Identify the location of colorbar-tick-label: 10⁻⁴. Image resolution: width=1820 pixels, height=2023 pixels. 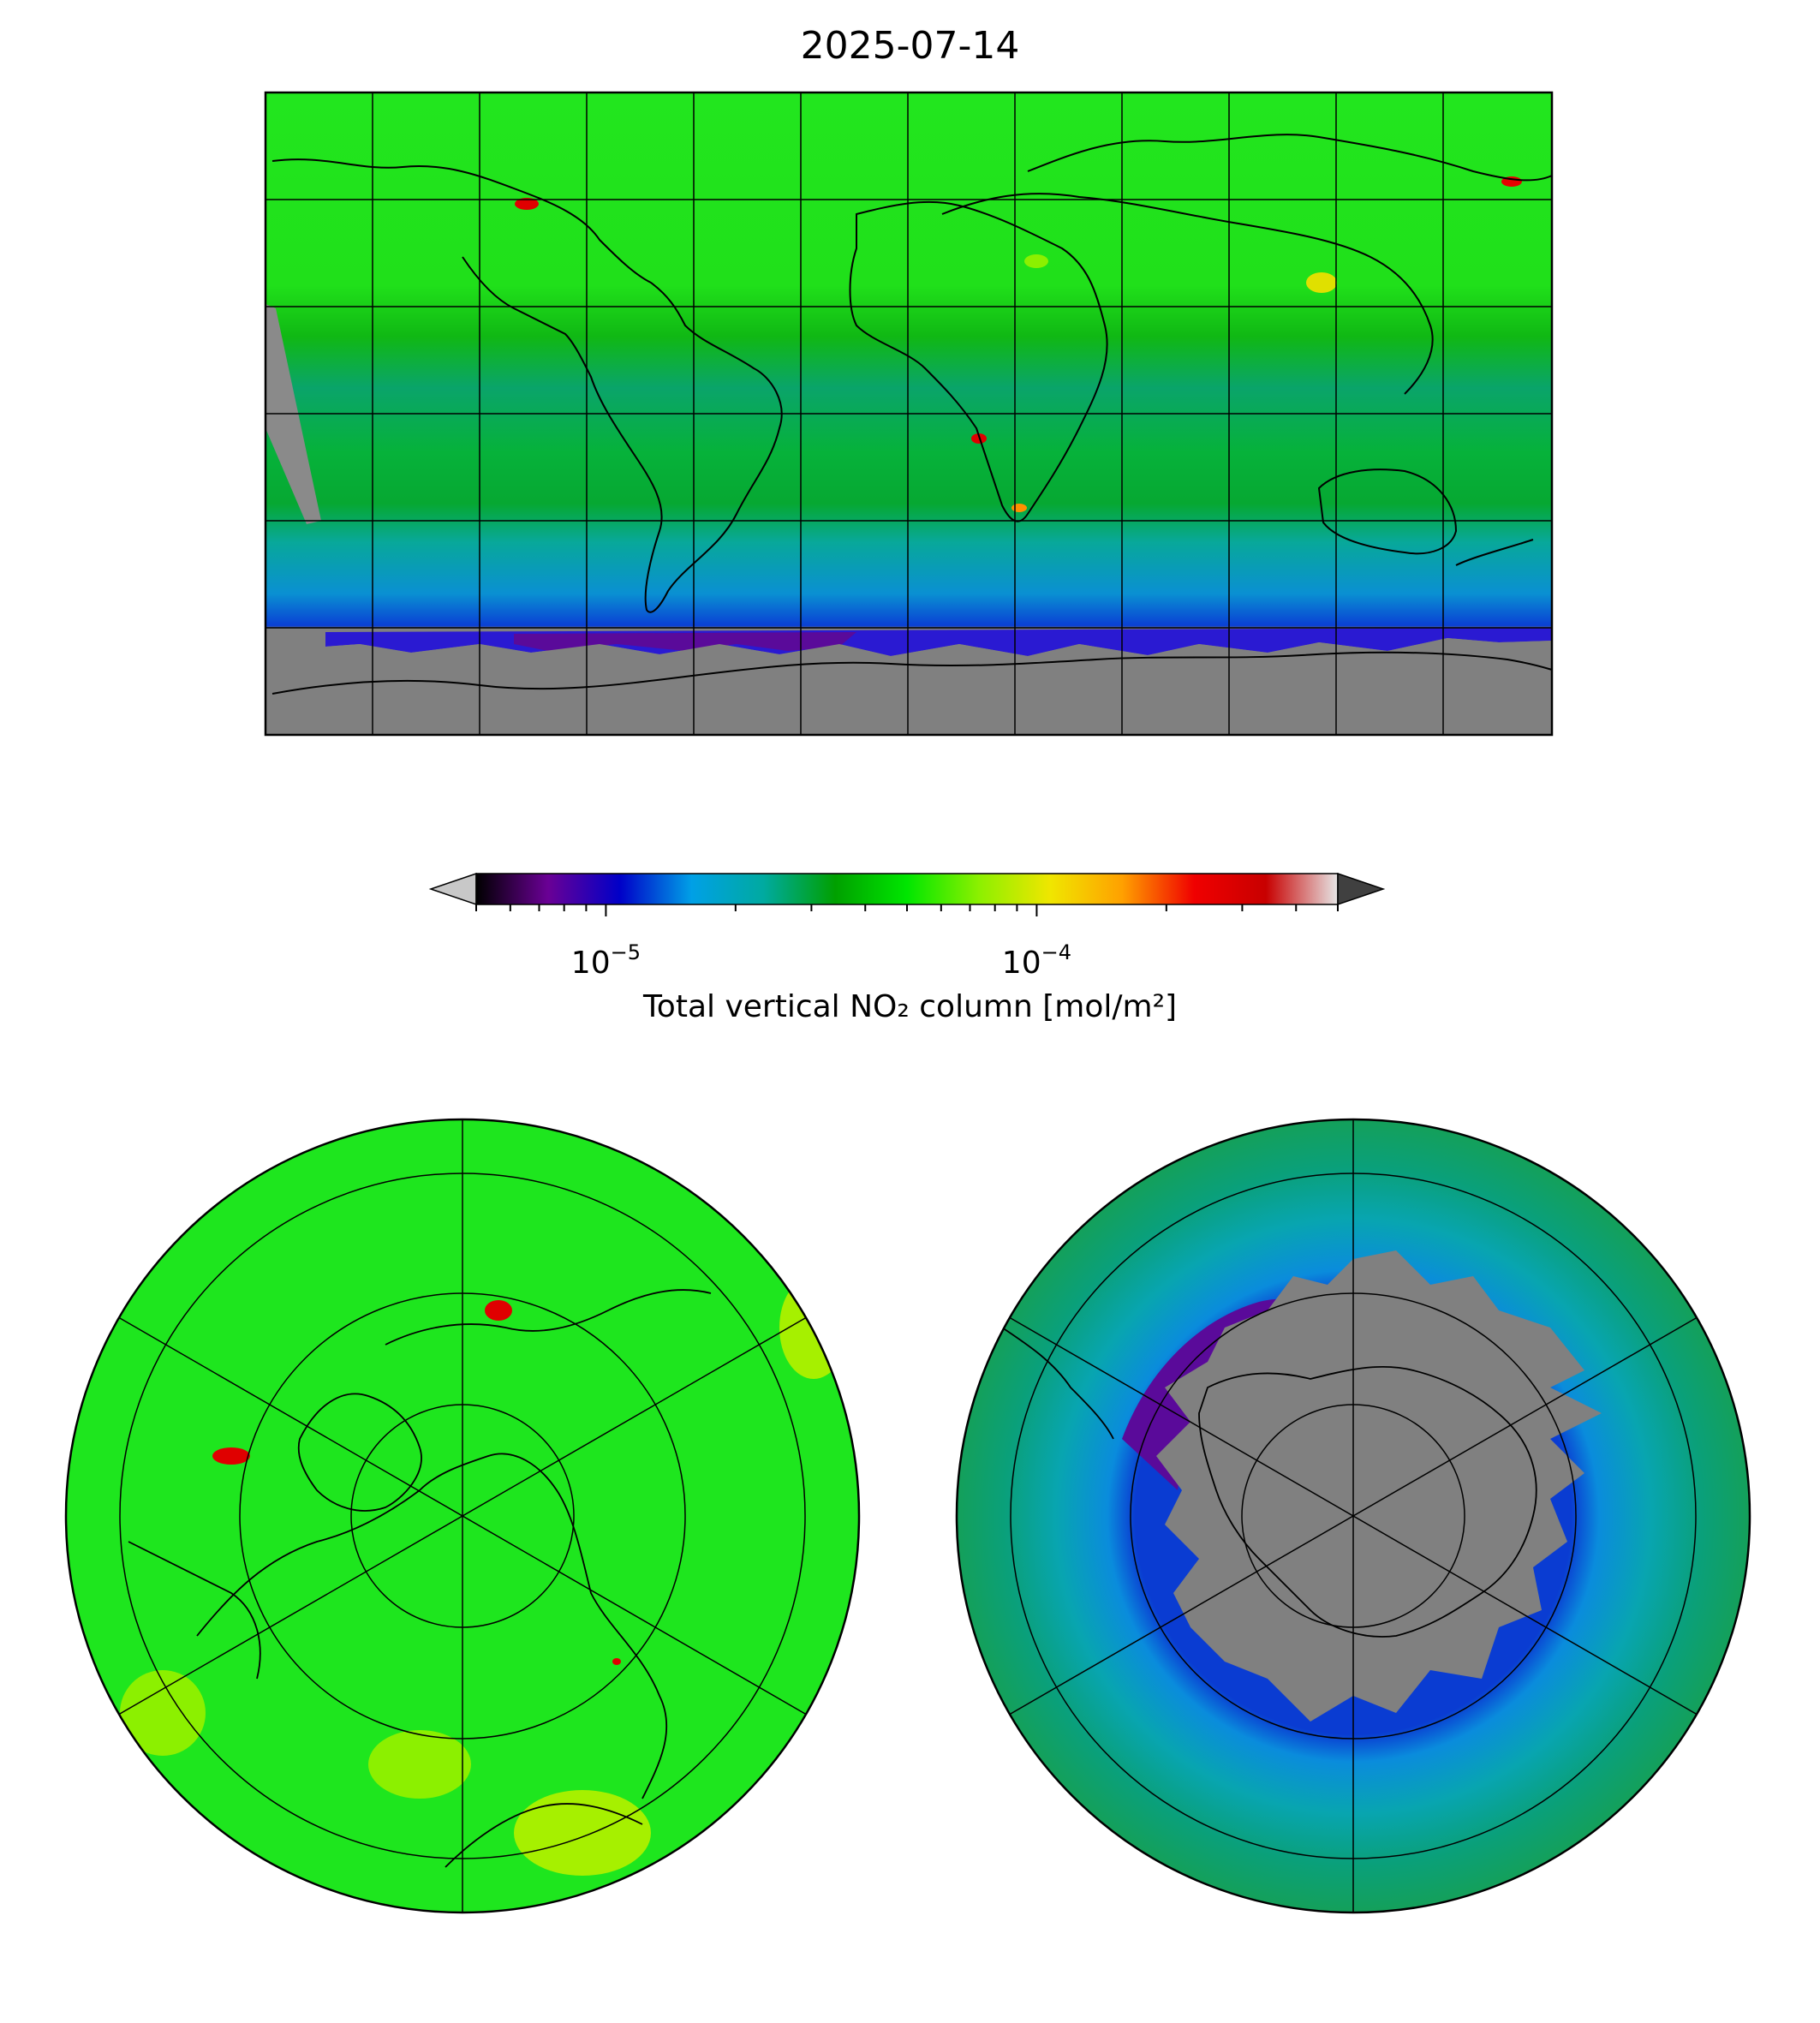
(1036, 960).